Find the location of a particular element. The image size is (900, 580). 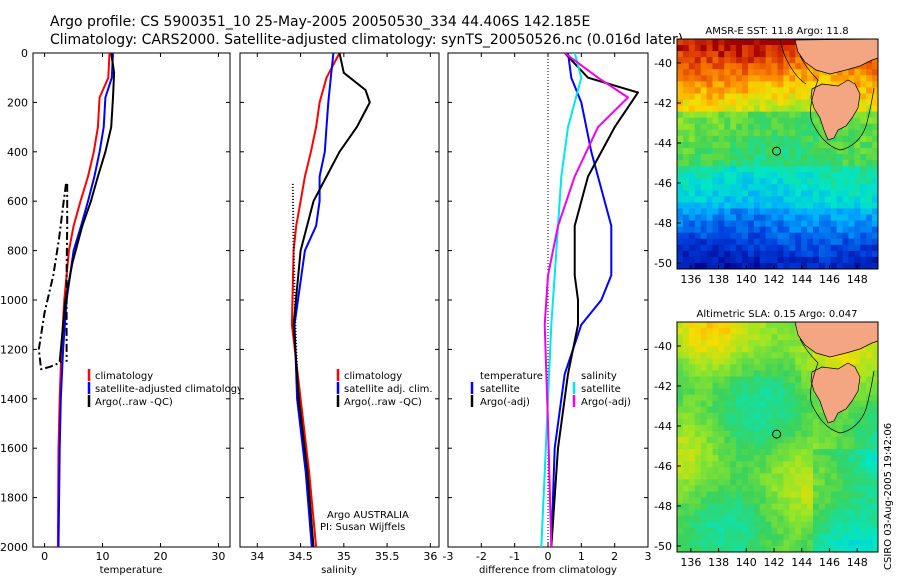

legend-label-argo: Argo(..raw -QC) is located at coordinates (383, 402).